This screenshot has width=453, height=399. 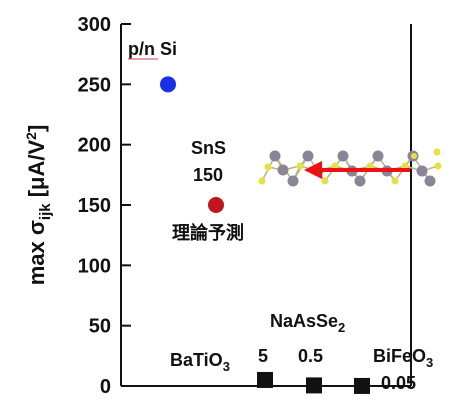 What do you see at coordinates (105, 387) in the screenshot?
I see `y-tick-label: 0` at bounding box center [105, 387].